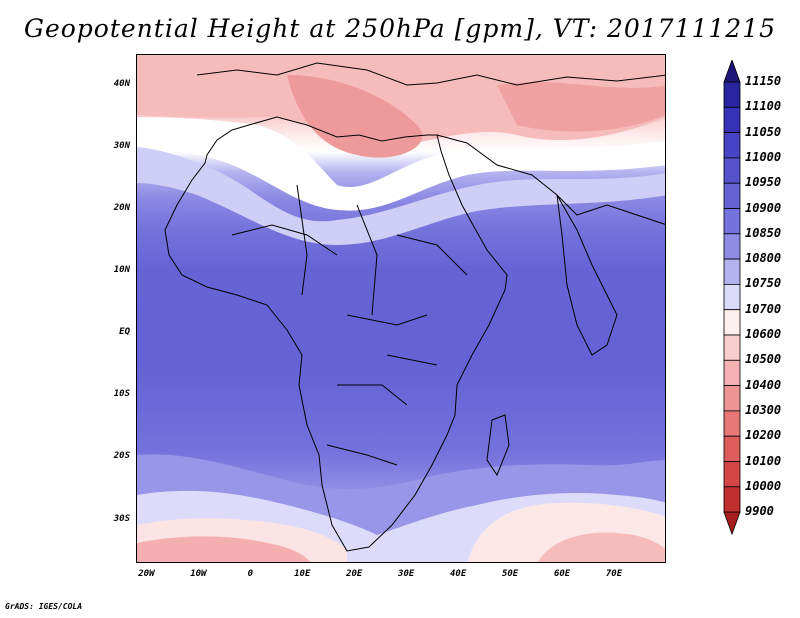 This screenshot has height=618, width=800. What do you see at coordinates (763, 106) in the screenshot?
I see `colorbar-level-label: 11100` at bounding box center [763, 106].